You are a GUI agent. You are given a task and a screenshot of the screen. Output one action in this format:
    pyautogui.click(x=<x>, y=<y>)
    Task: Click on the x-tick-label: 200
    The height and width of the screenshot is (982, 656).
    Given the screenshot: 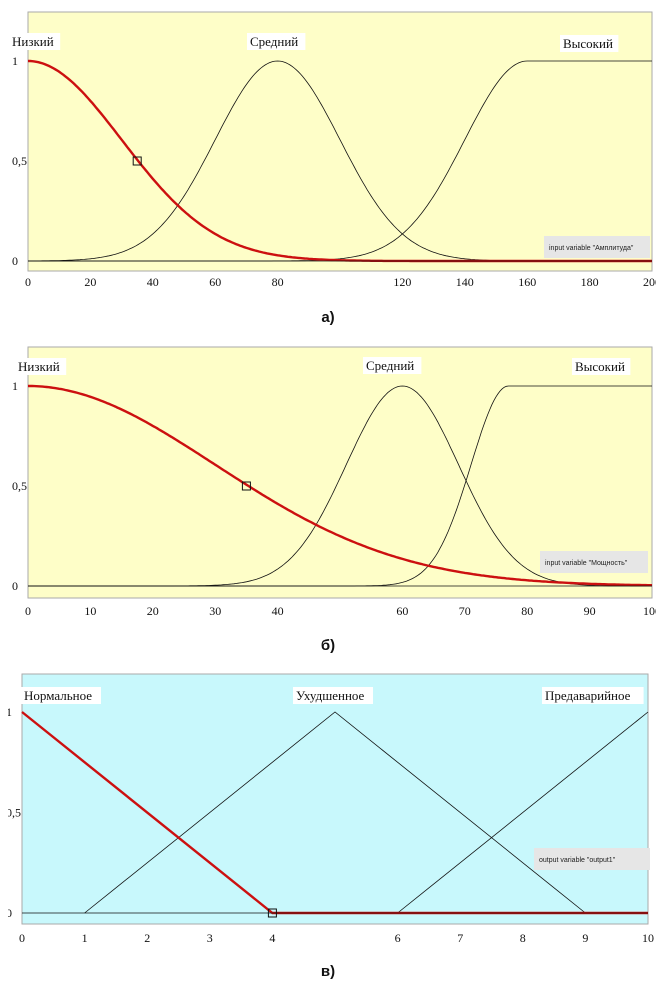 What is the action you would take?
    pyautogui.click(x=649, y=282)
    